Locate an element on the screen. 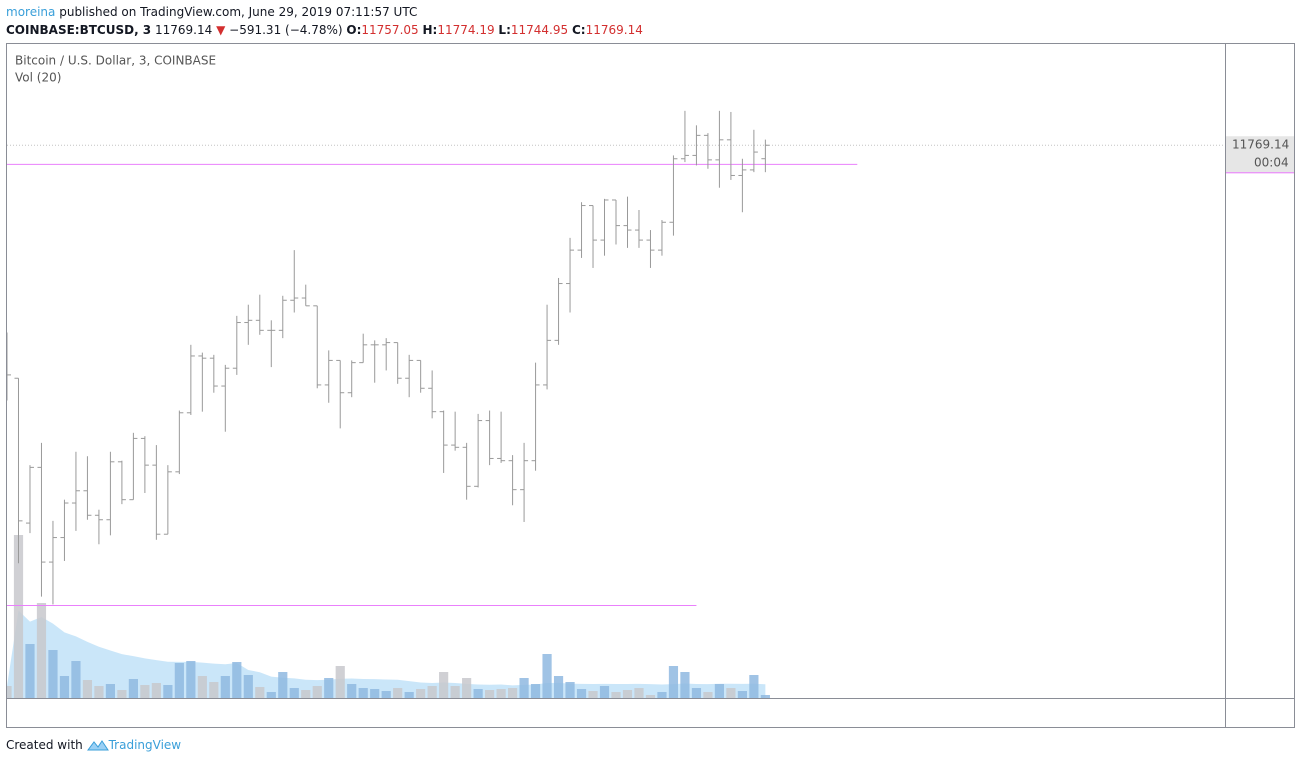 Image resolution: width=1300 pixels, height=764 pixels. brand: TradingView is located at coordinates (145, 745).